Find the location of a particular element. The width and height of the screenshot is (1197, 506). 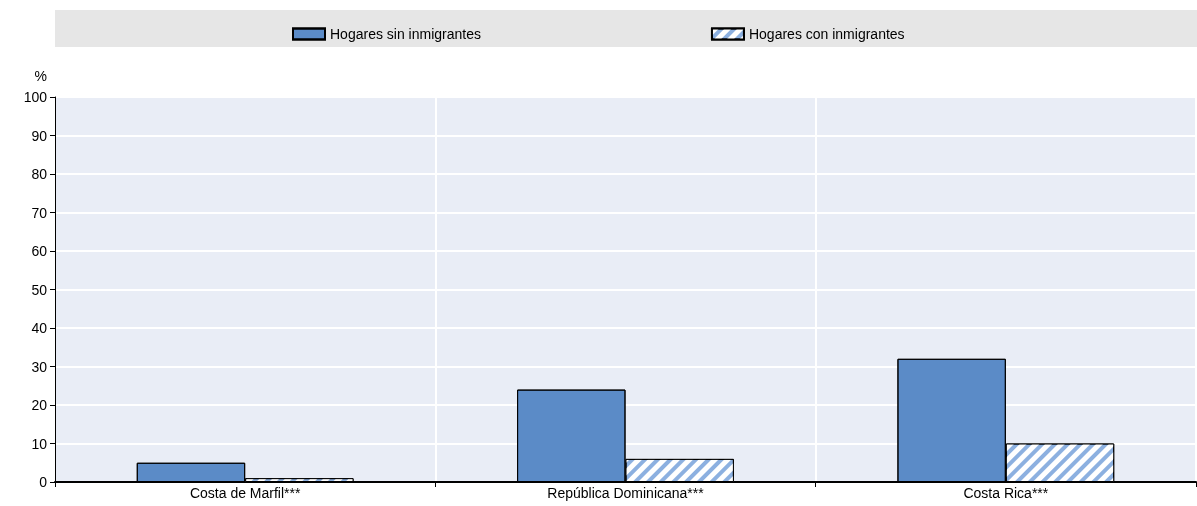

y-tick-label: 20 is located at coordinates (39, 405).